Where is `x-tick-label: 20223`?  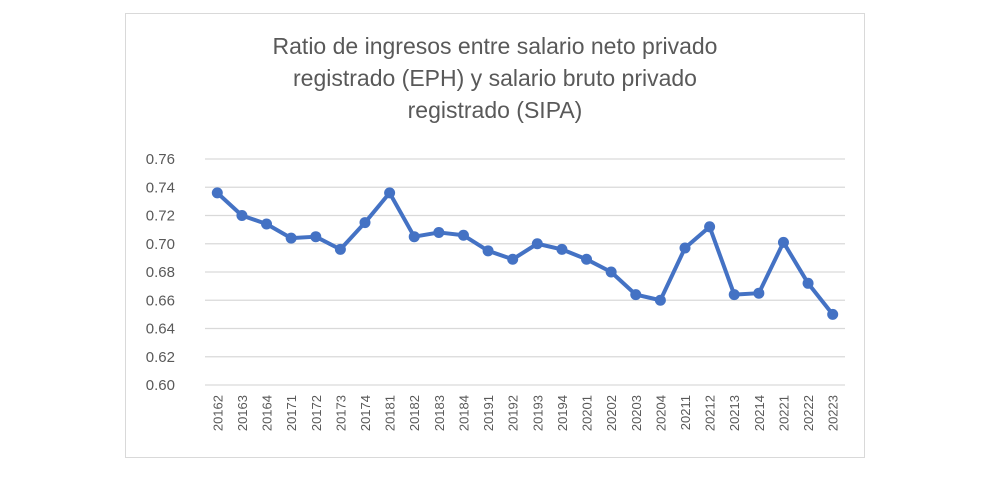 x-tick-label: 20223 is located at coordinates (833, 413).